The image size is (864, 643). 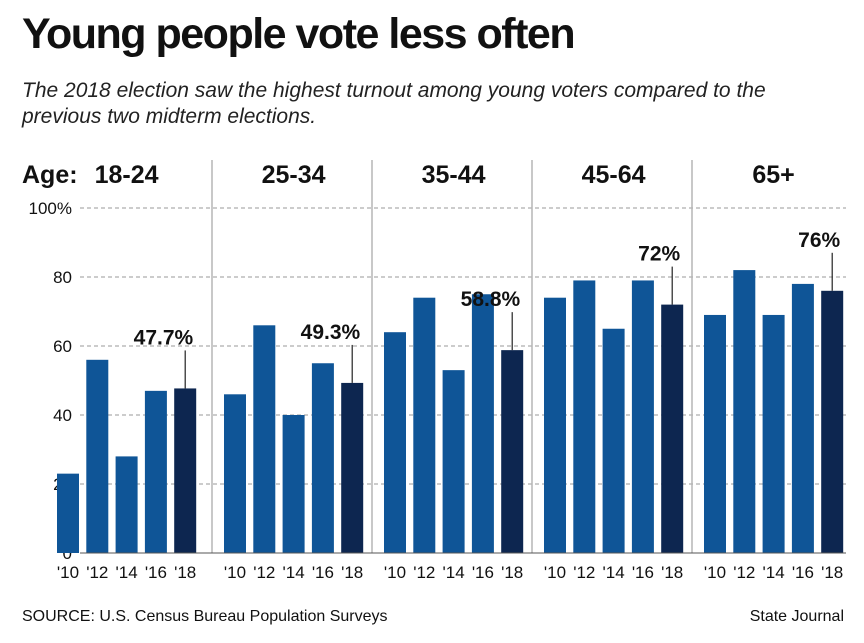 I want to click on y-tick-label: 60, so click(x=62, y=346).